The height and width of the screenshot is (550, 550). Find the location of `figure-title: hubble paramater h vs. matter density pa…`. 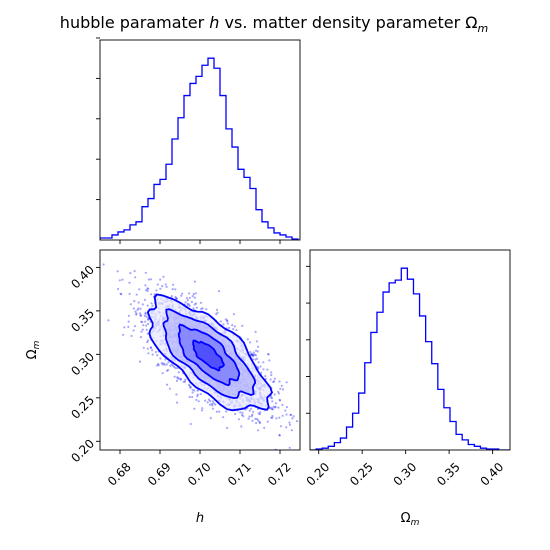

figure-title: hubble paramater h vs. matter density pa… is located at coordinates (274, 24).